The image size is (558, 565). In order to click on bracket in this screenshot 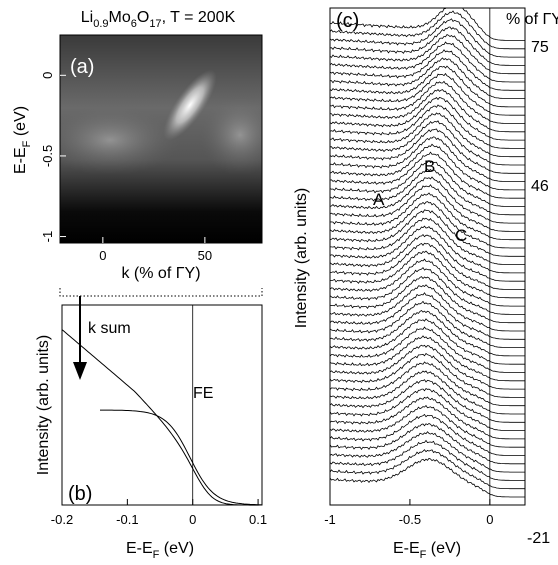, I will do `click(161, 292)`.